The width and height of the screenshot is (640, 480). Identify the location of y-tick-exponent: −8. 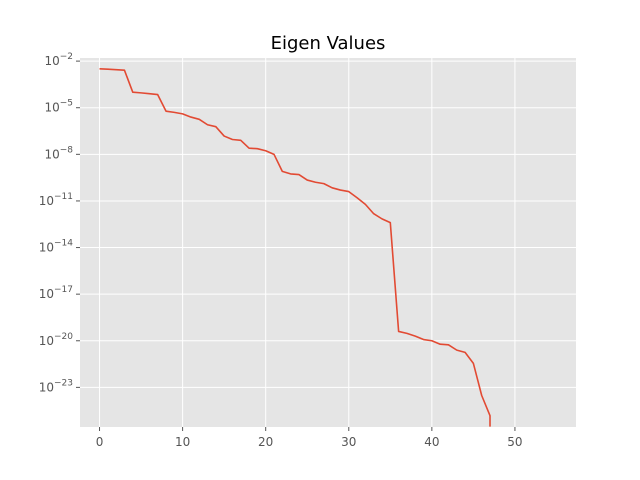
(67, 150).